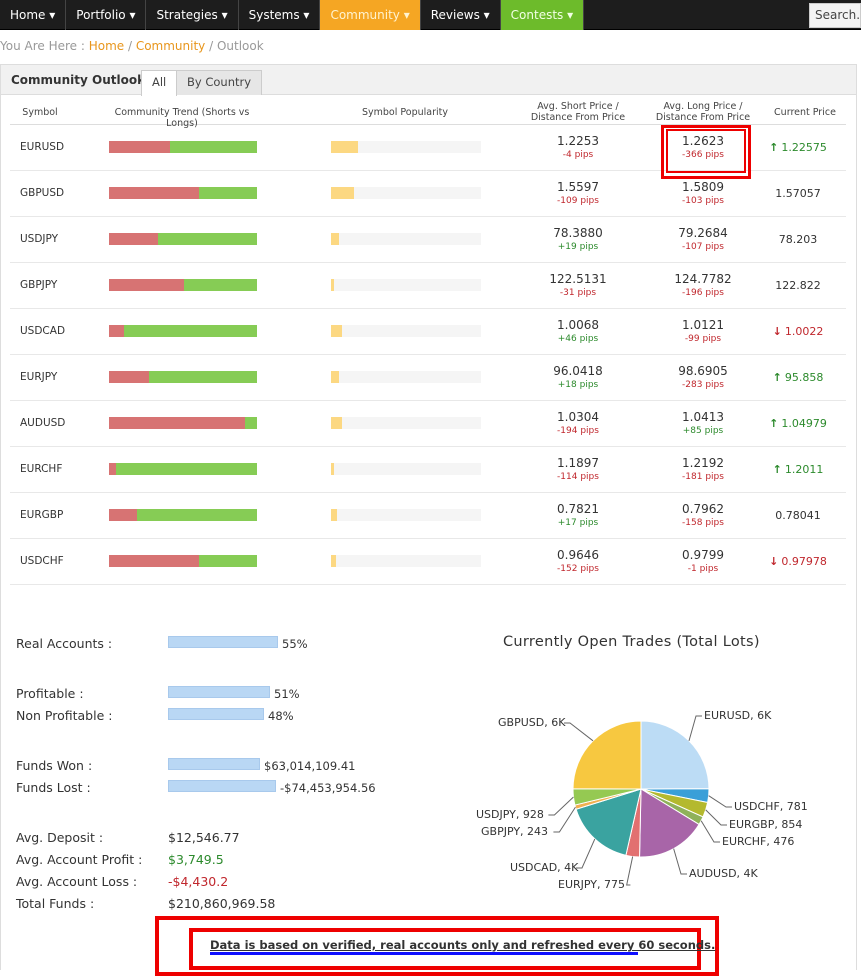 This screenshot has width=861, height=976. Describe the element at coordinates (55, 903) in the screenshot. I see `total-funds-label: Total Funds :` at that location.